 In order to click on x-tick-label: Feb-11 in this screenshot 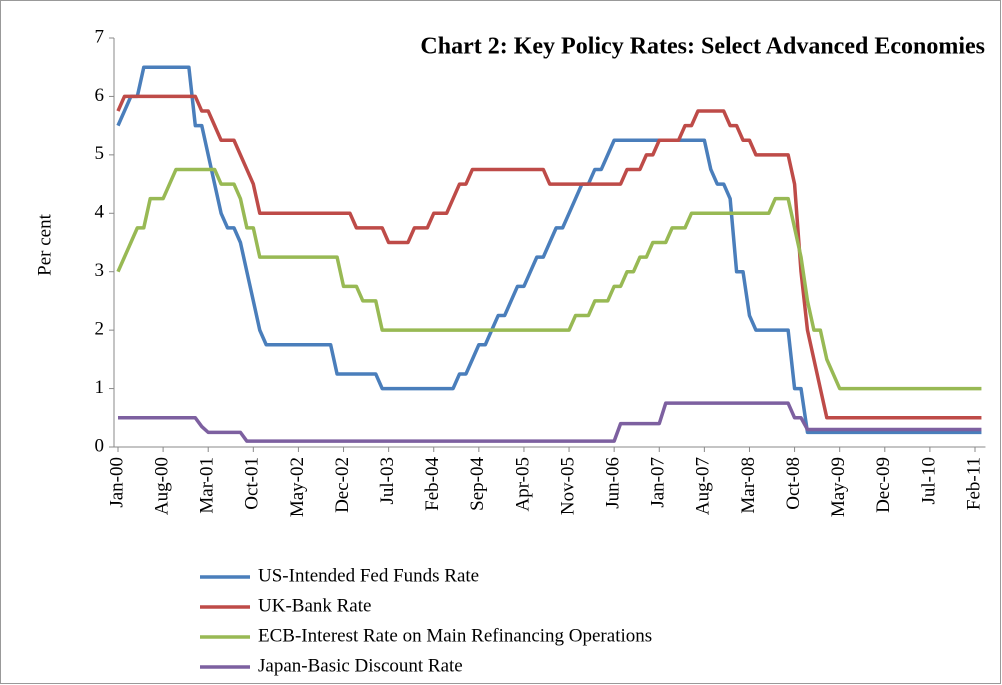, I will do `click(973, 483)`.